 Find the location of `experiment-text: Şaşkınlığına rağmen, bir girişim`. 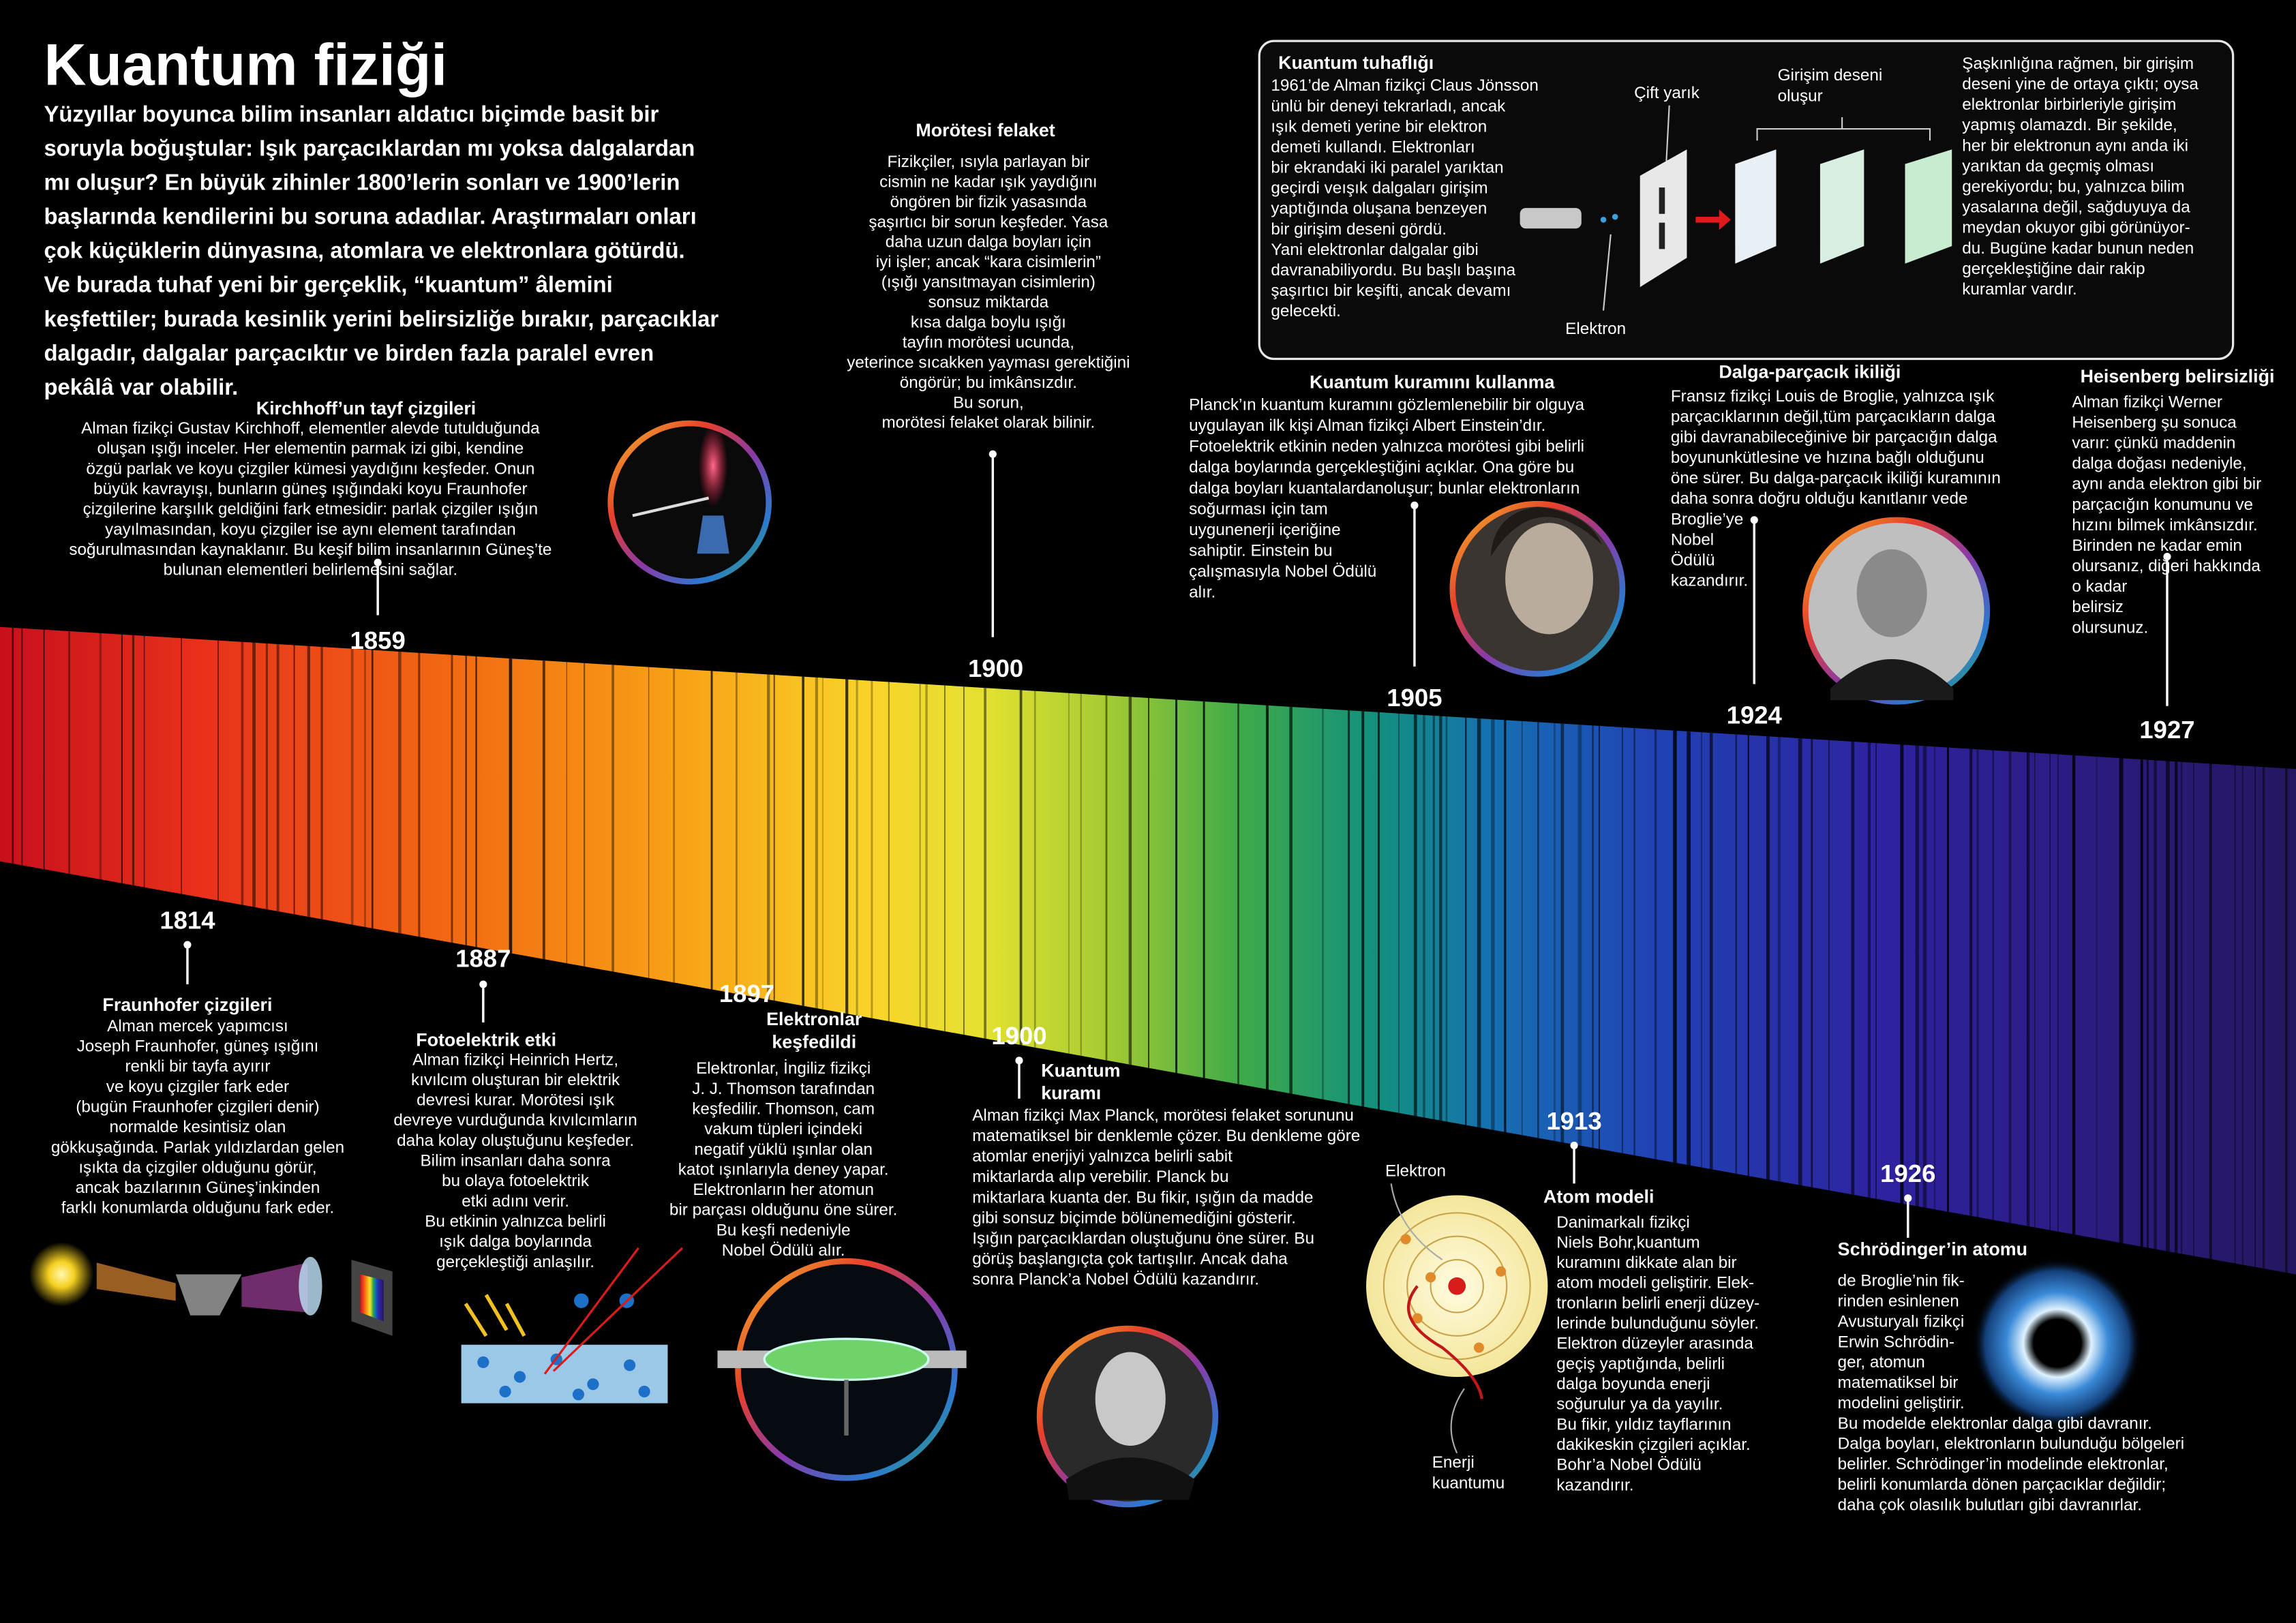

experiment-text: Şaşkınlığına rağmen, bir girişim is located at coordinates (2078, 64).